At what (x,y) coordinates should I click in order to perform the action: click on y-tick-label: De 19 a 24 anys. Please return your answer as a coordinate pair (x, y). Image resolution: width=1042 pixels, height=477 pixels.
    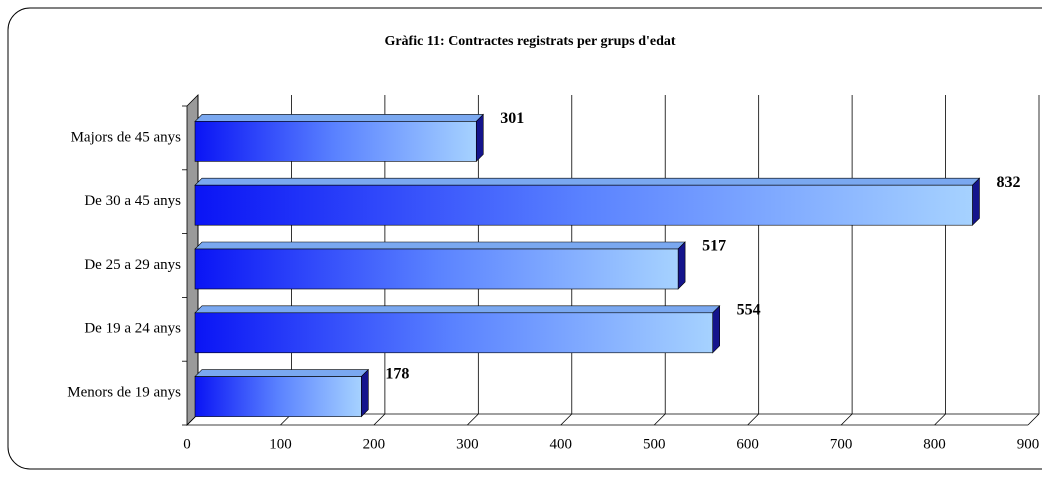
    Looking at the image, I should click on (132, 329).